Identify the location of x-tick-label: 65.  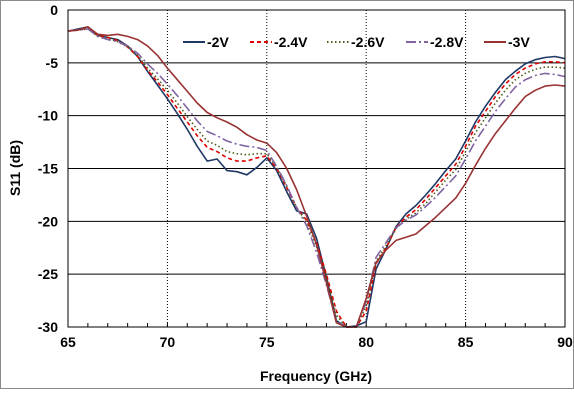
(68, 342).